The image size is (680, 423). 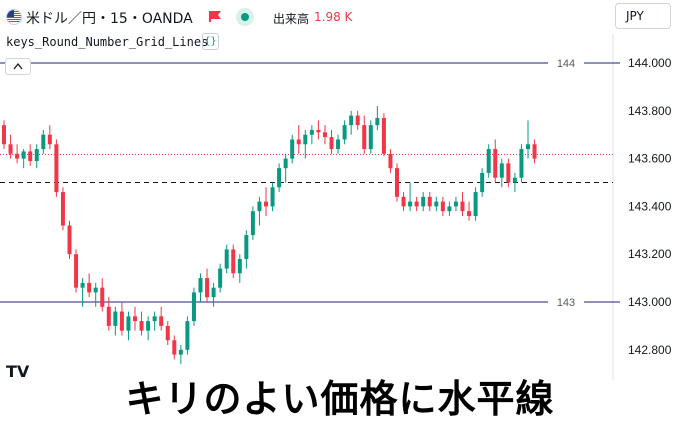 I want to click on collapse-button, so click(x=18, y=66).